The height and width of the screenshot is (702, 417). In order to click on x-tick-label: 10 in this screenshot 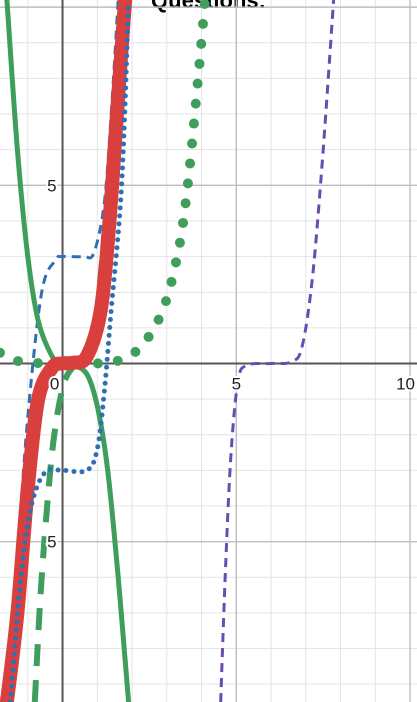, I will do `click(405, 383)`.